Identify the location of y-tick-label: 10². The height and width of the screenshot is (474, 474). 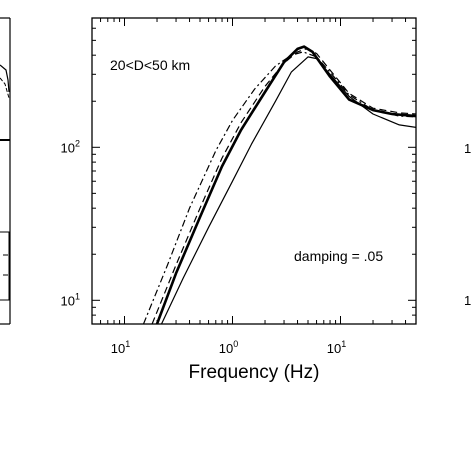
(70, 146).